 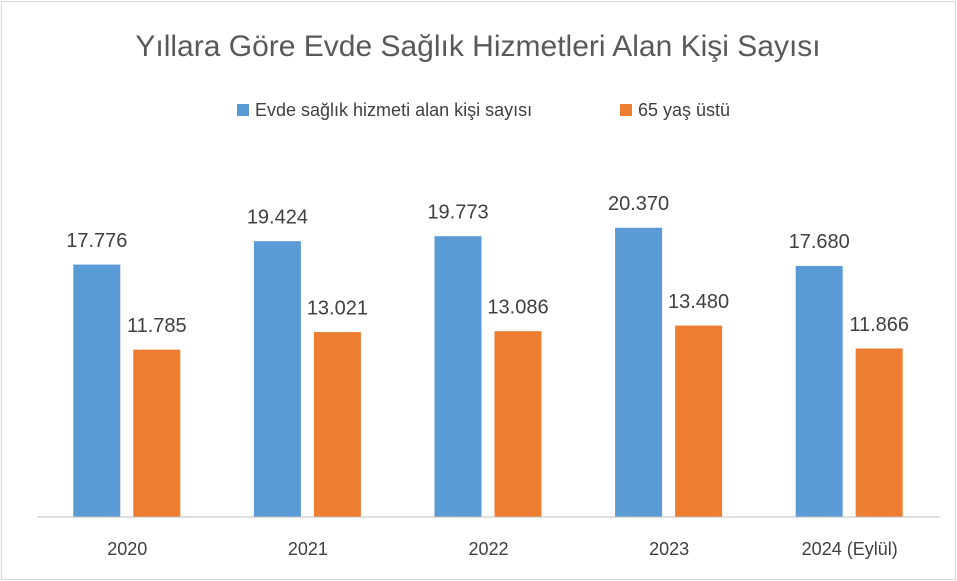 I want to click on value-label: 19.424, so click(x=277, y=217).